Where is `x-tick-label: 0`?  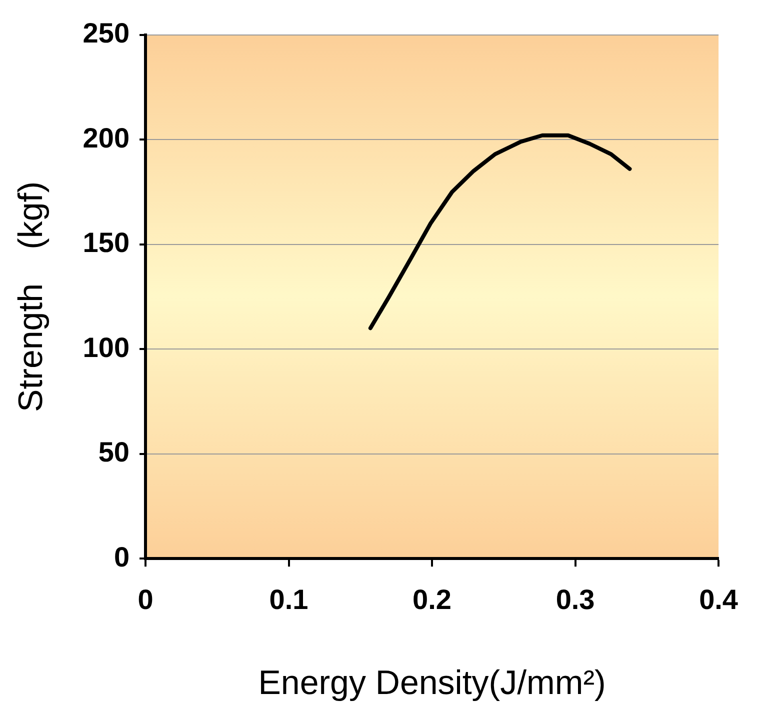 x-tick-label: 0 is located at coordinates (146, 600).